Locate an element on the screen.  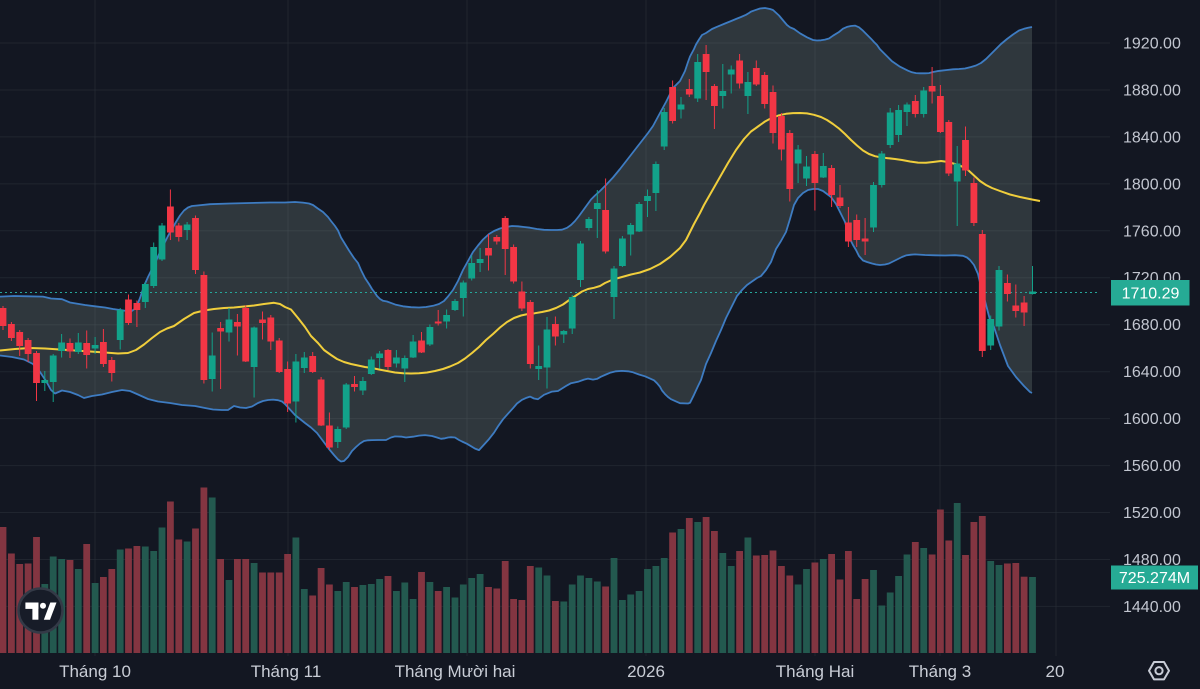
svg-text: 1480.00 is located at coordinates (1152, 560).